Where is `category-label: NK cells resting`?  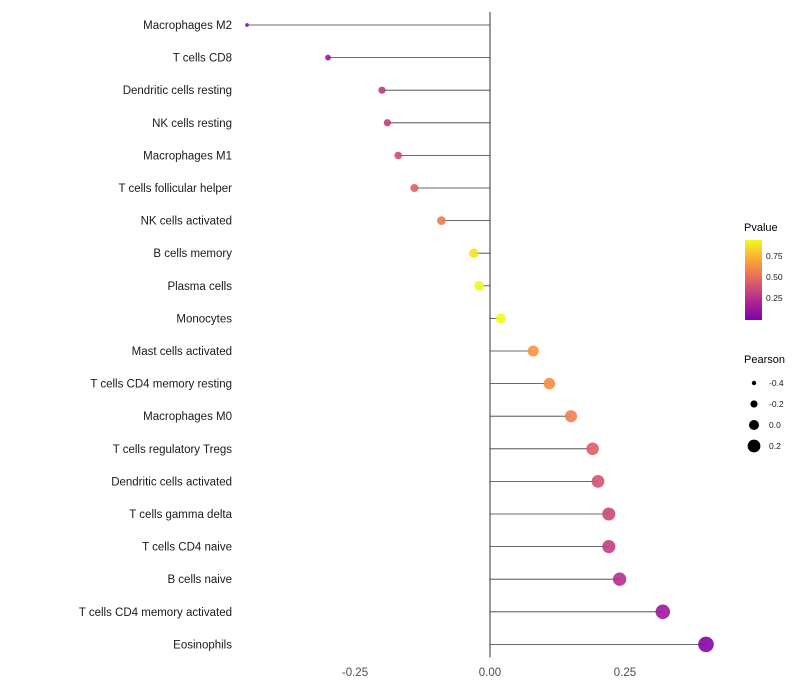
category-label: NK cells resting is located at coordinates (192, 124).